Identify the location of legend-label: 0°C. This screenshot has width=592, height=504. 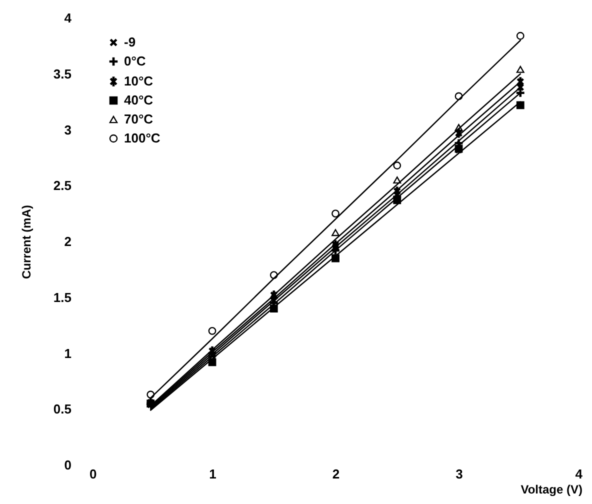
(135, 61).